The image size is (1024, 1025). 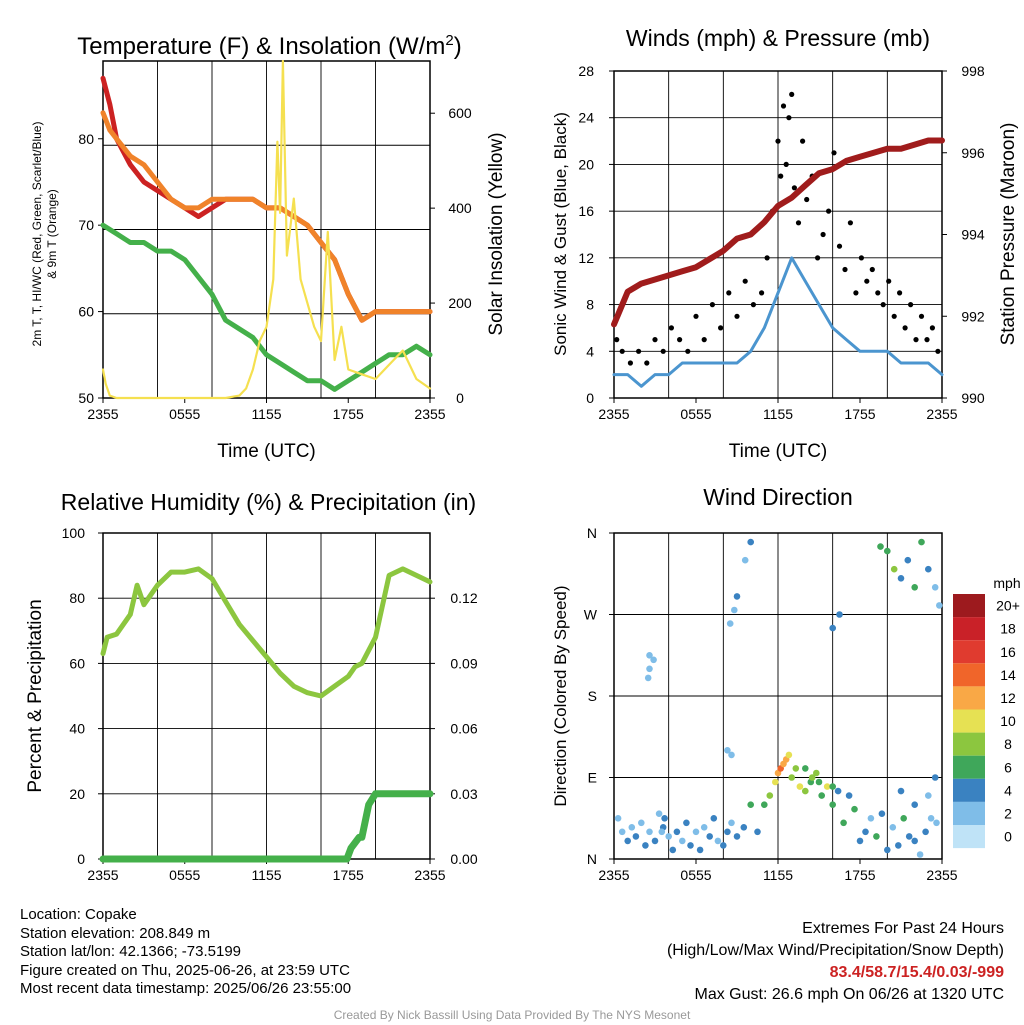 I want to click on y-tick-label: 80, so click(x=86, y=139).